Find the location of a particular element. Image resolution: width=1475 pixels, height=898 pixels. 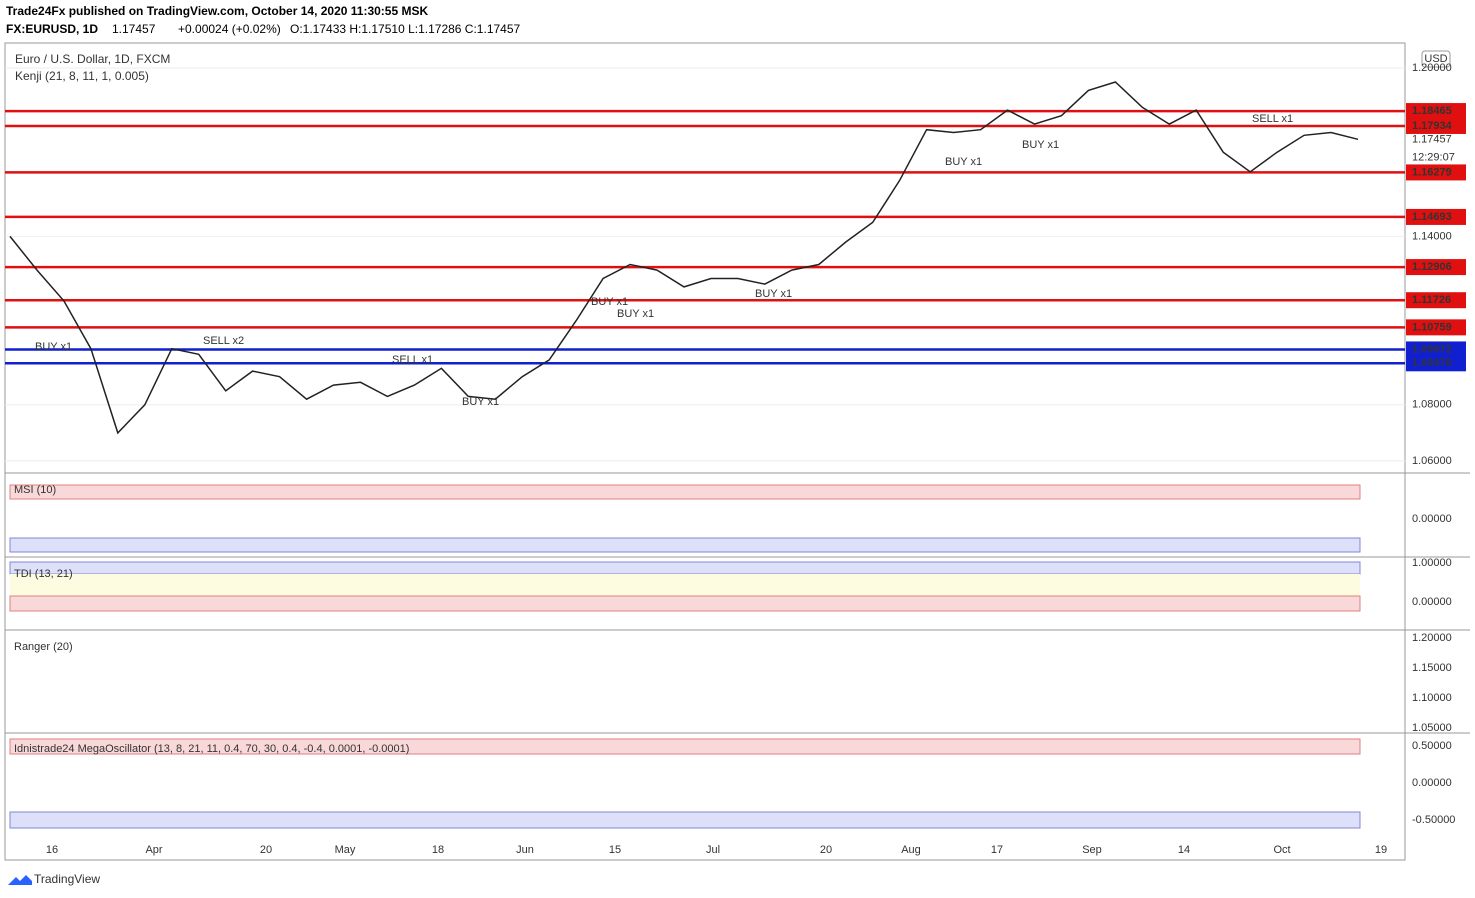

x-label: Apr is located at coordinates (153, 850).